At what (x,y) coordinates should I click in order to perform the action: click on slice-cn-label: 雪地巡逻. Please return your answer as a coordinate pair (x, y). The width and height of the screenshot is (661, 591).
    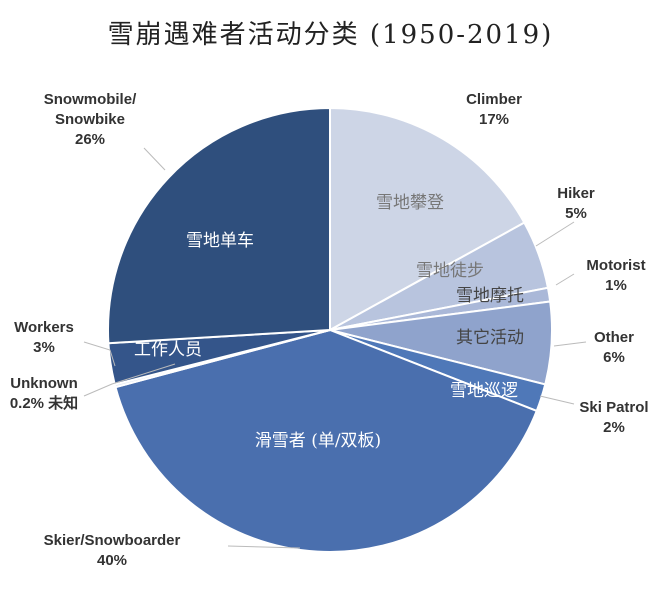
    Looking at the image, I should click on (484, 391).